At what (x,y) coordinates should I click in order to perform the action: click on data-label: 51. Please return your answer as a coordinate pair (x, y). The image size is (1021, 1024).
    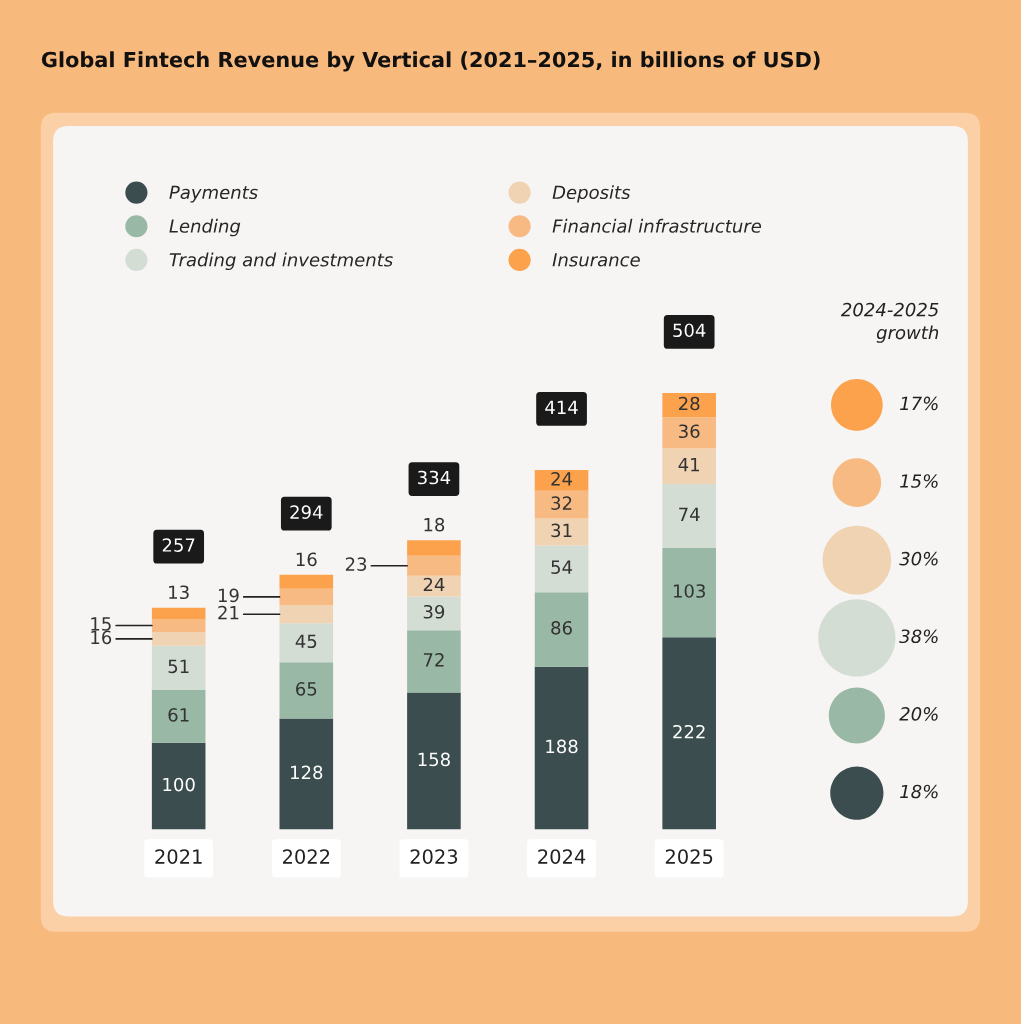
    Looking at the image, I should click on (178, 666).